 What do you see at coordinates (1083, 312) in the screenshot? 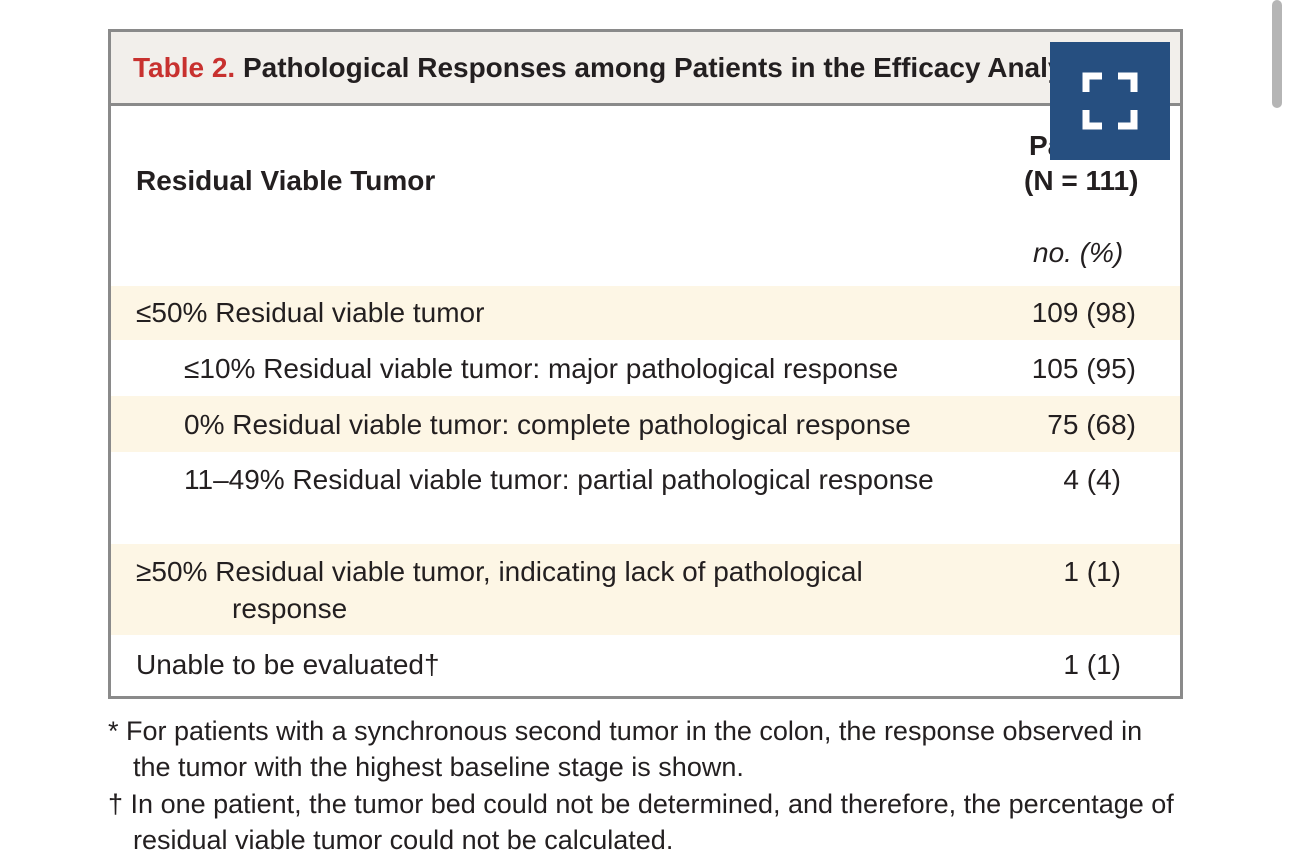
I see `row-value: 109 (98)` at bounding box center [1083, 312].